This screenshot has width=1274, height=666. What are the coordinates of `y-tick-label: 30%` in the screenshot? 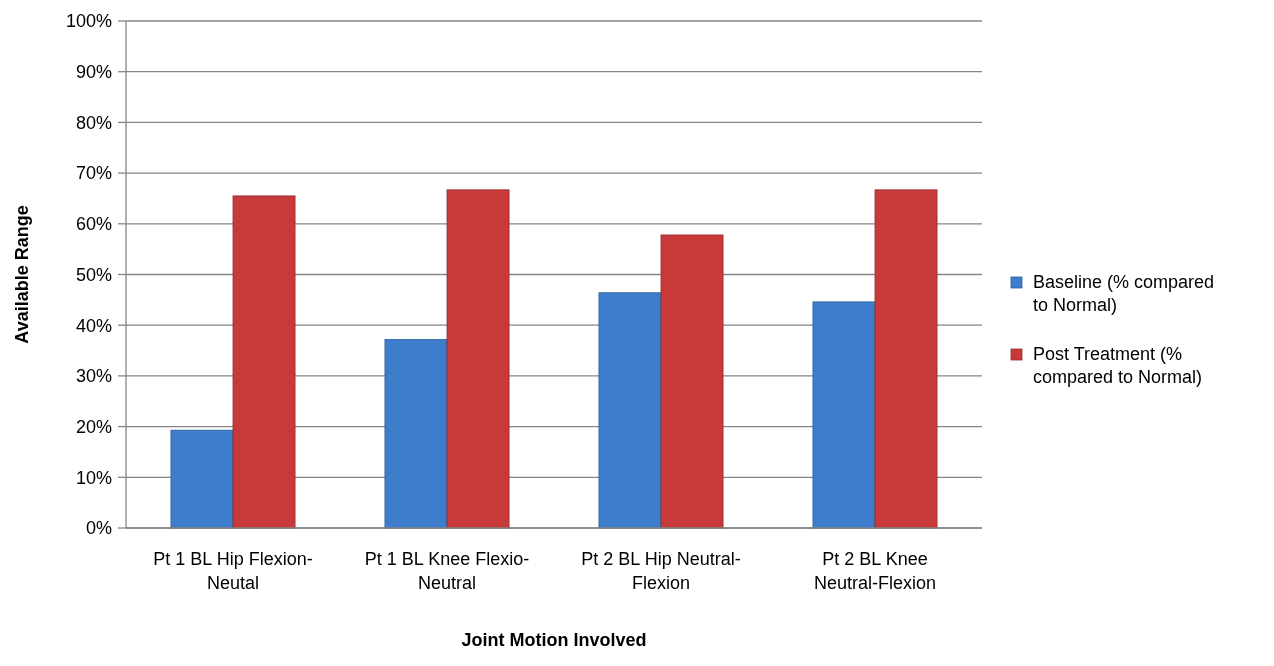 It's located at (93, 376).